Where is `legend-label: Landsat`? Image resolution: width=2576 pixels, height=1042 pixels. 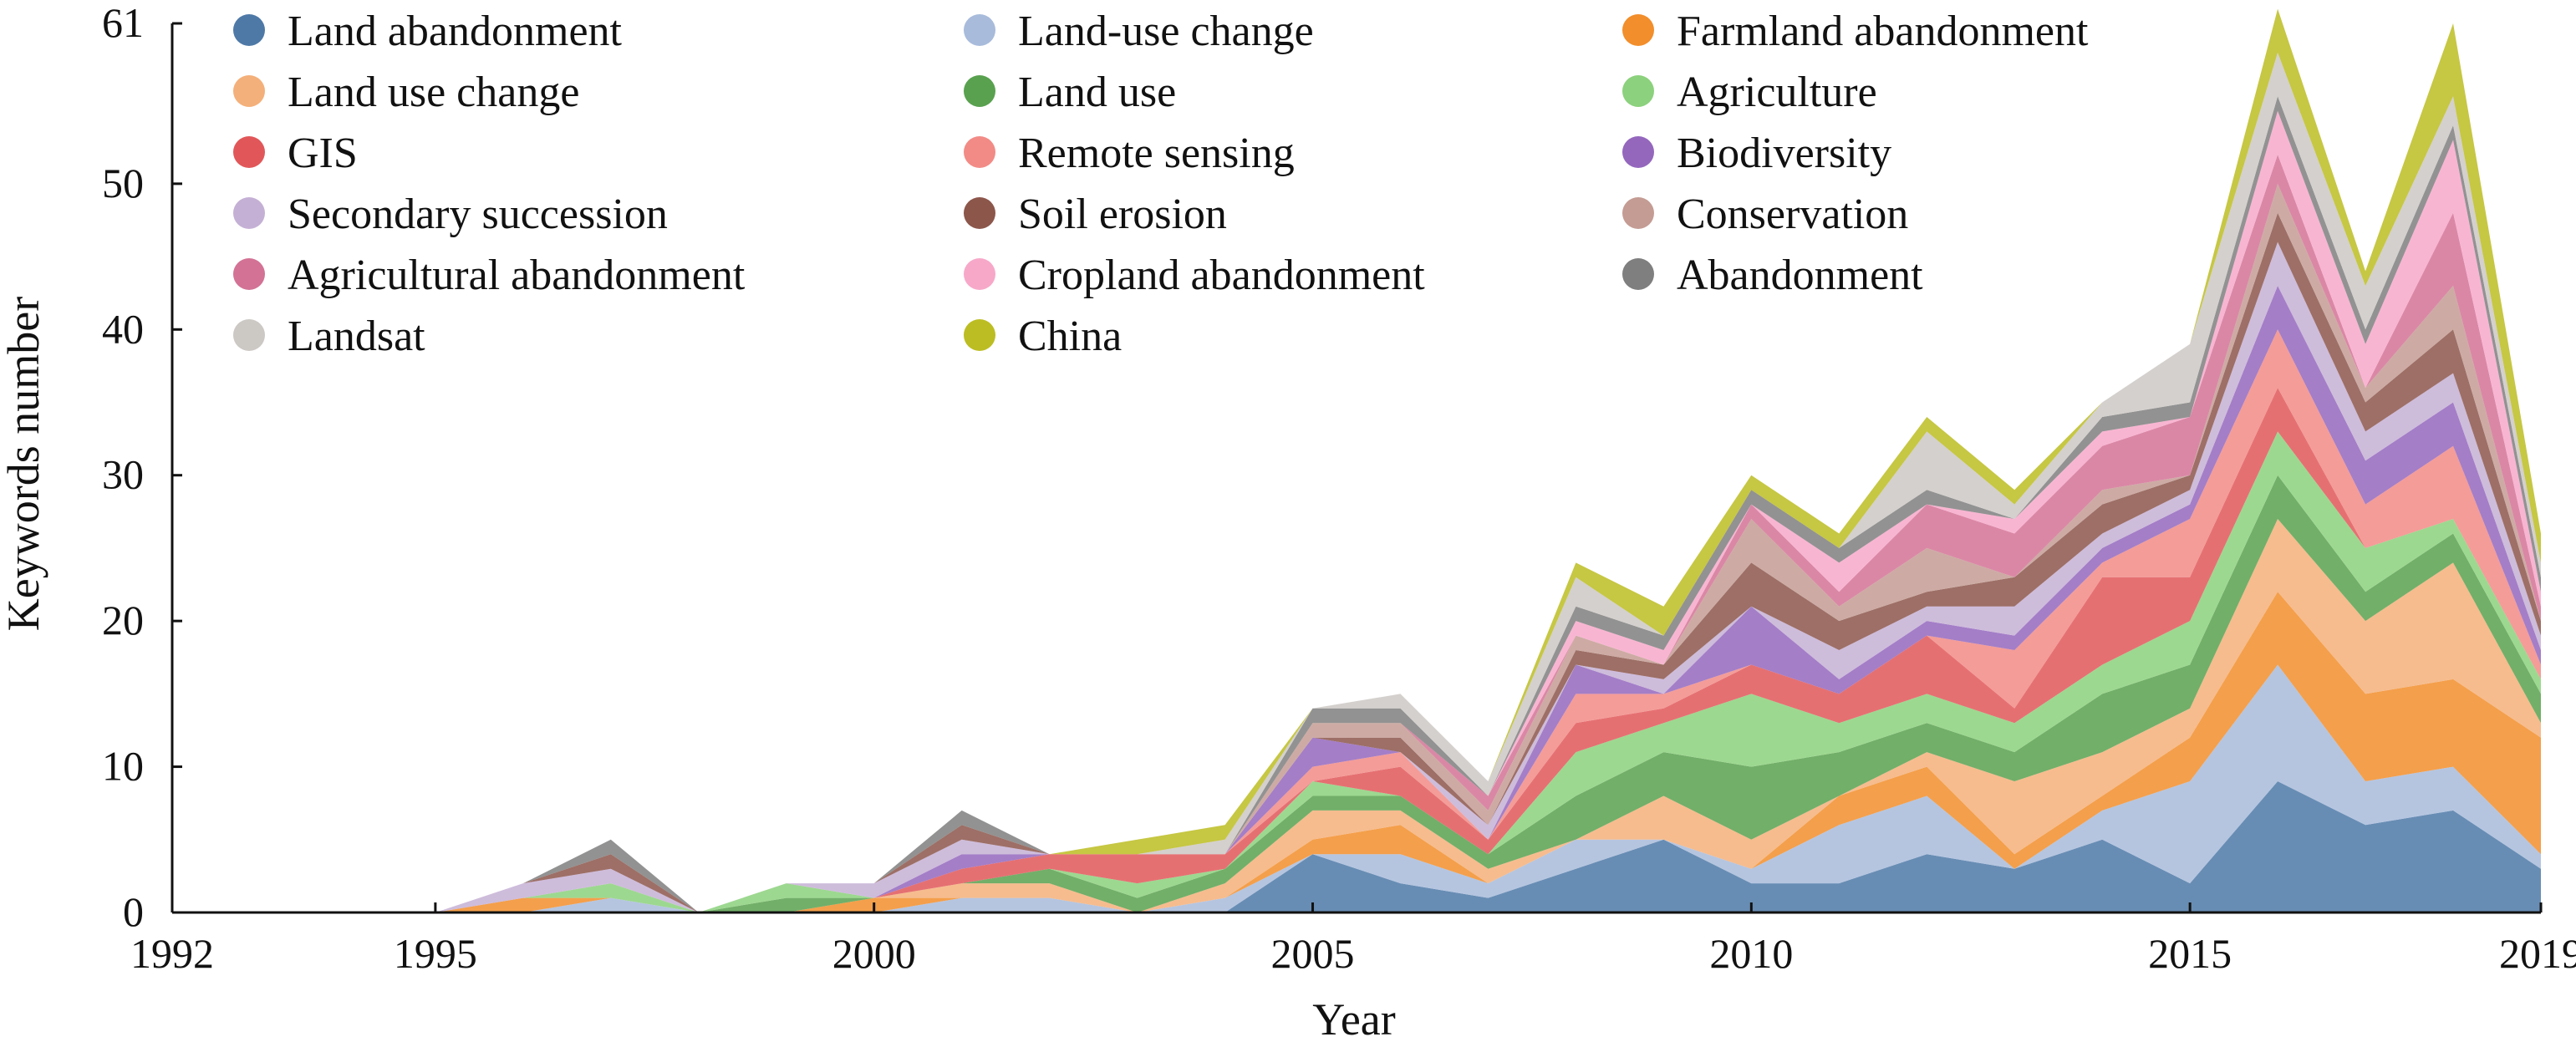
legend-label: Landsat is located at coordinates (356, 336).